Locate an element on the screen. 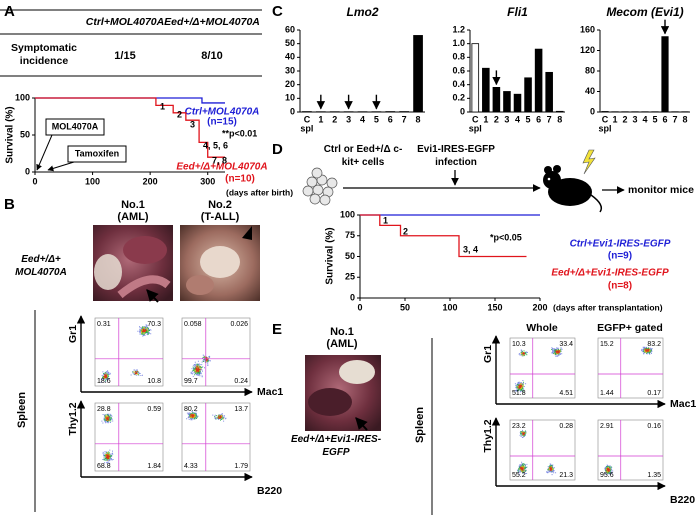 Image resolution: width=700 pixels, height=520 pixels. chart-title: Lmo2 is located at coordinates (362, 12).